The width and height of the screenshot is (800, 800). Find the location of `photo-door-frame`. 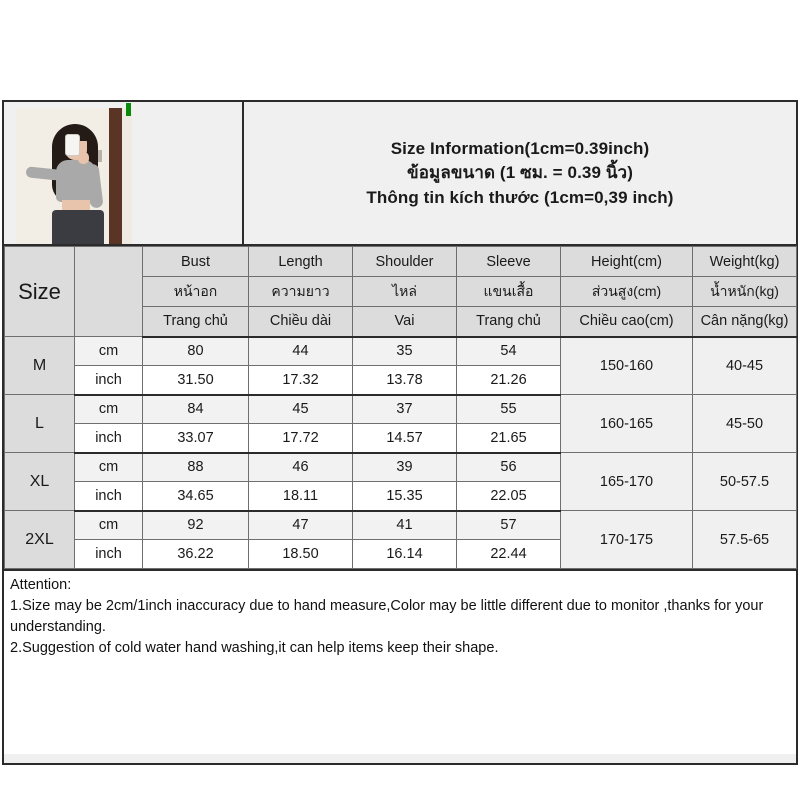

photo-door-frame is located at coordinates (115, 176).